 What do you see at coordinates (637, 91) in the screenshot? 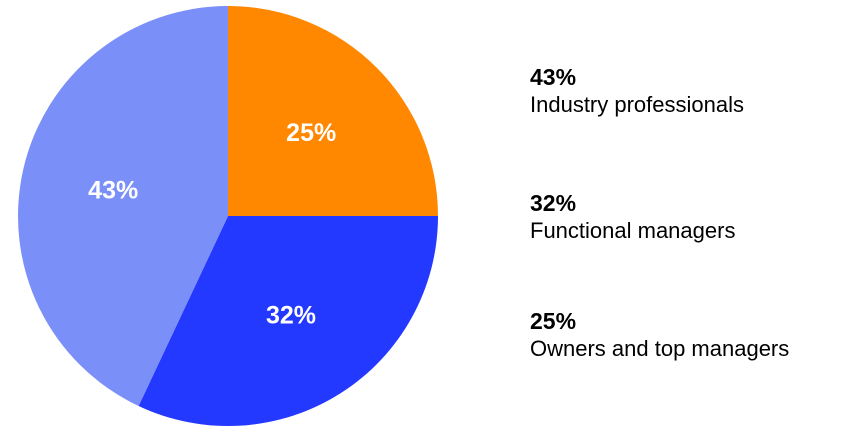
I see `legend-entry-industry-professionals: 43% Industry professionals` at bounding box center [637, 91].